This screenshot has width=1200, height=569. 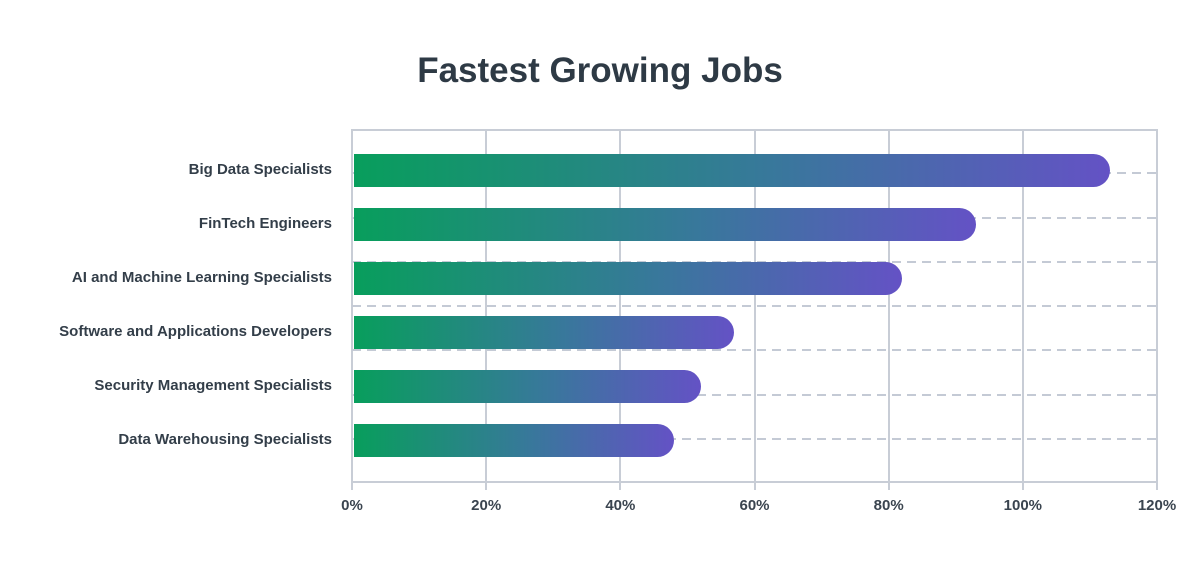 I want to click on category-label: Data Warehousing Specialists, so click(x=225, y=439).